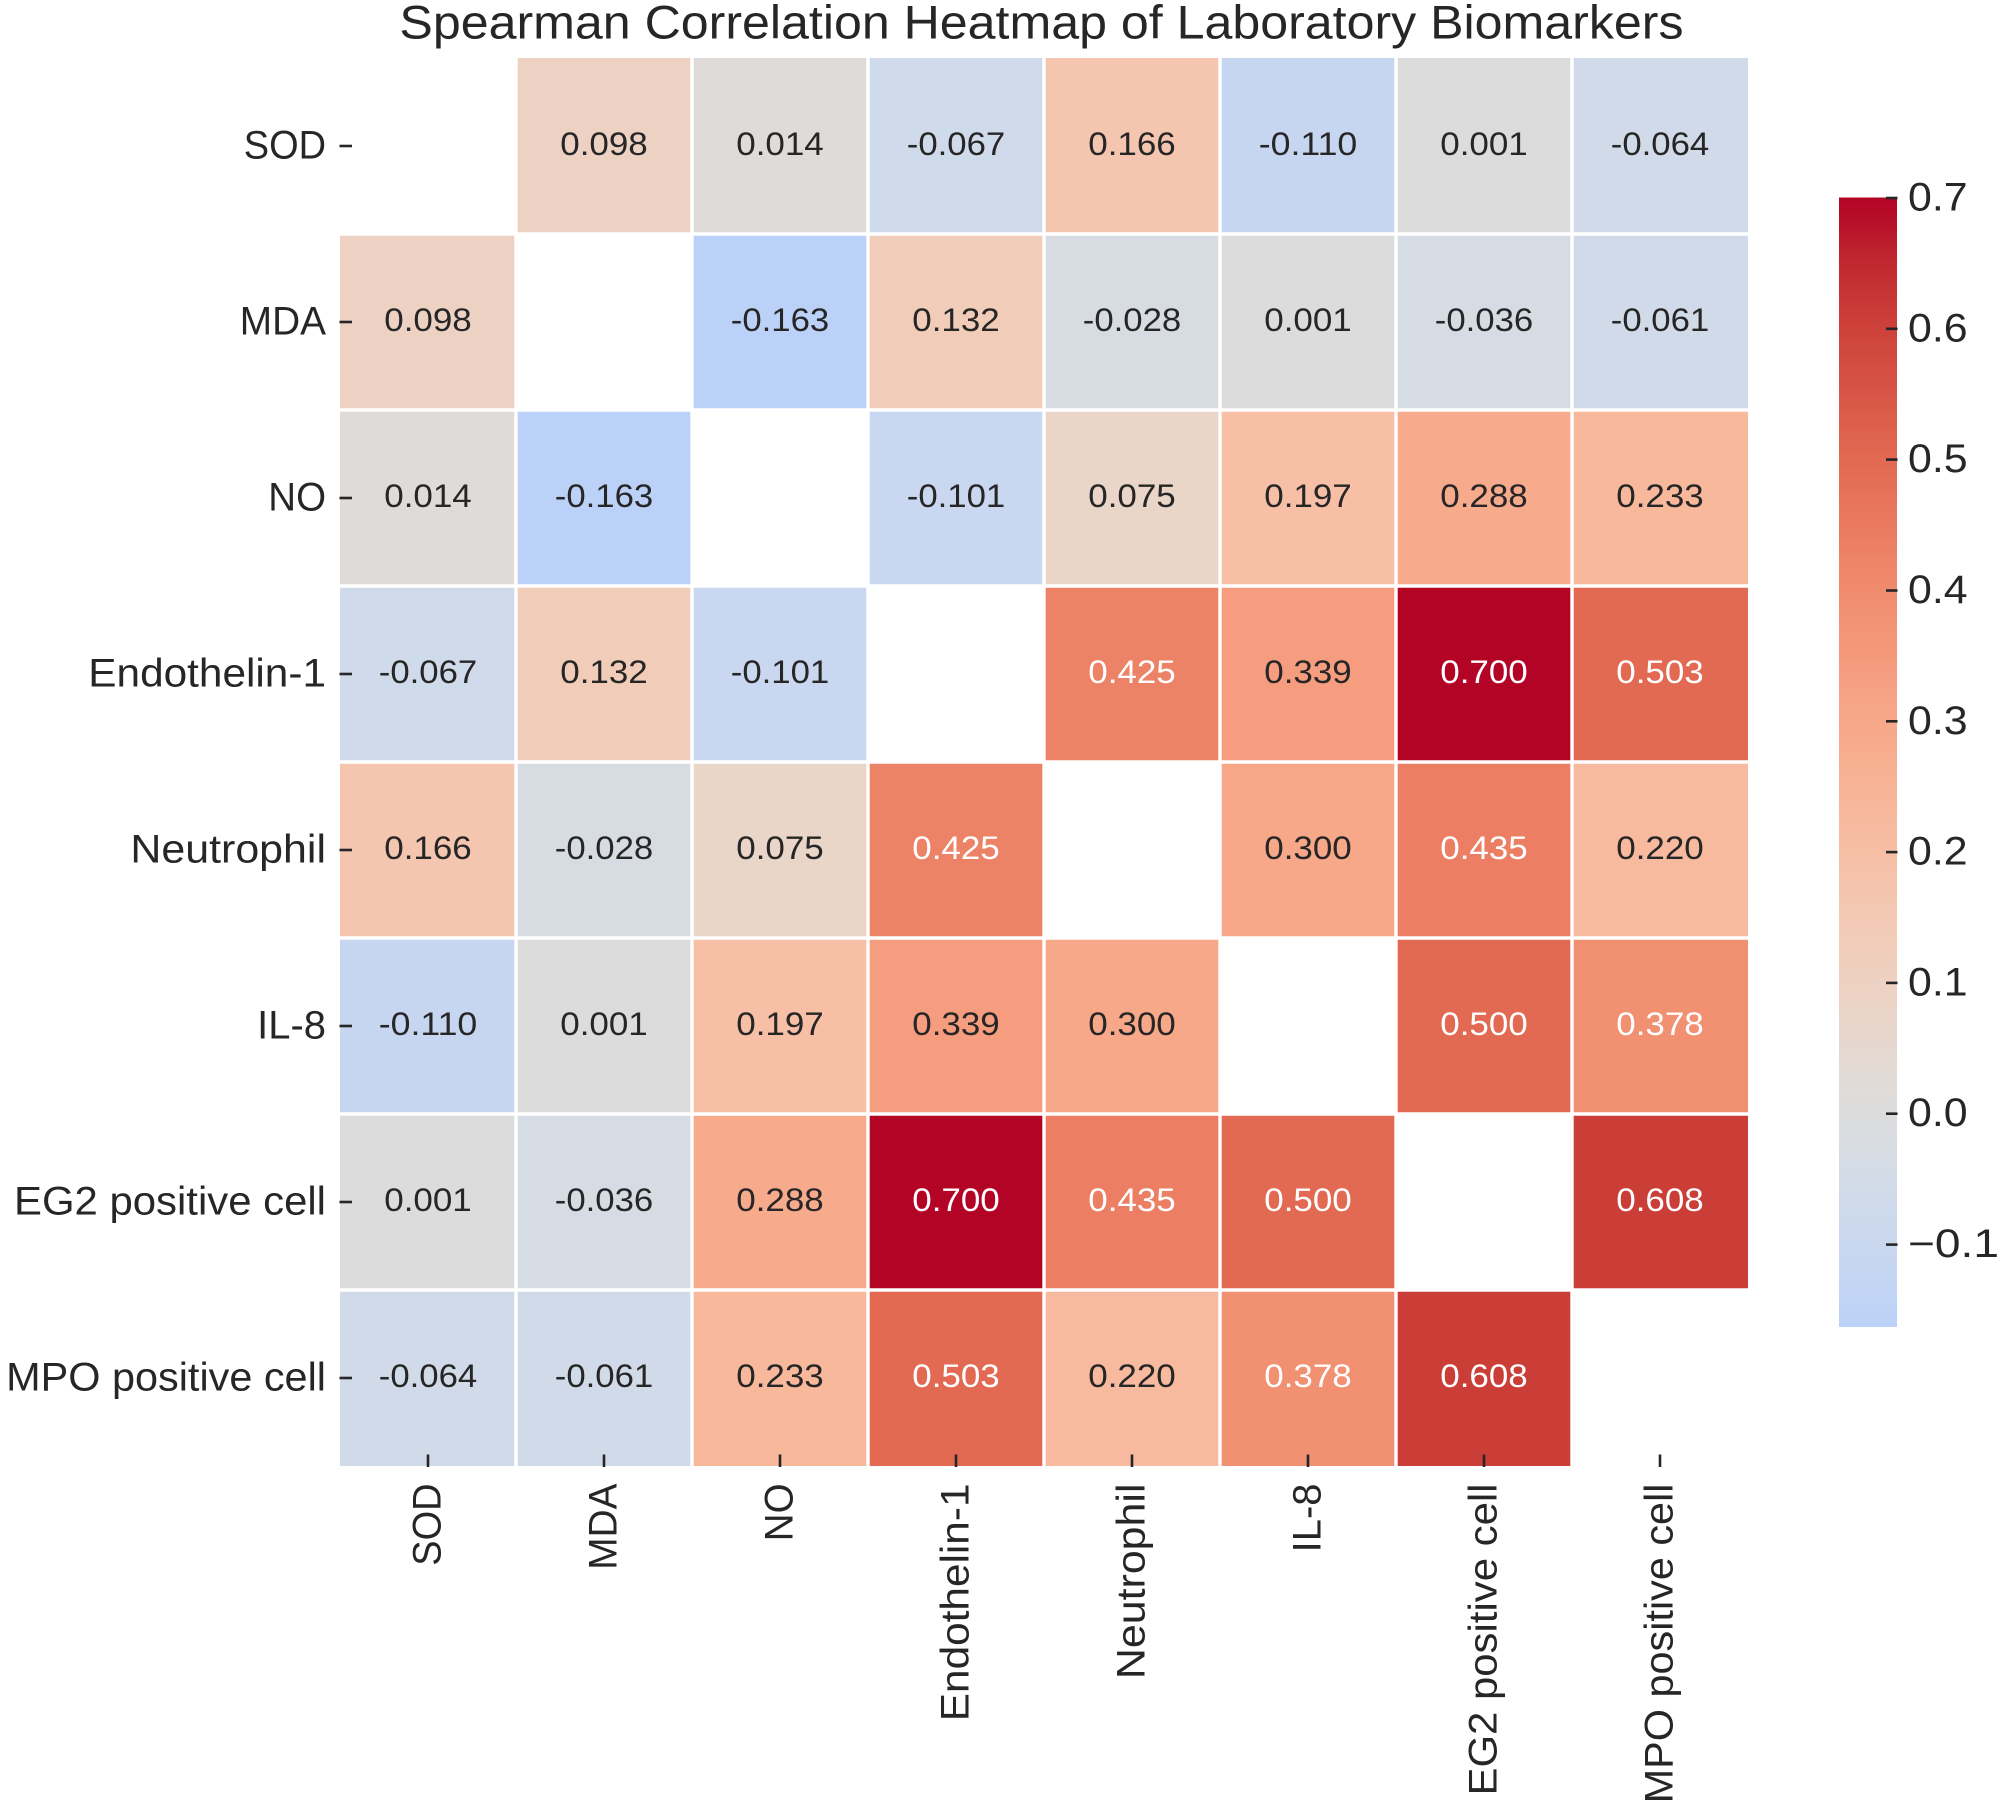  What do you see at coordinates (1938, 198) in the screenshot?
I see `svg-text: 0.7` at bounding box center [1938, 198].